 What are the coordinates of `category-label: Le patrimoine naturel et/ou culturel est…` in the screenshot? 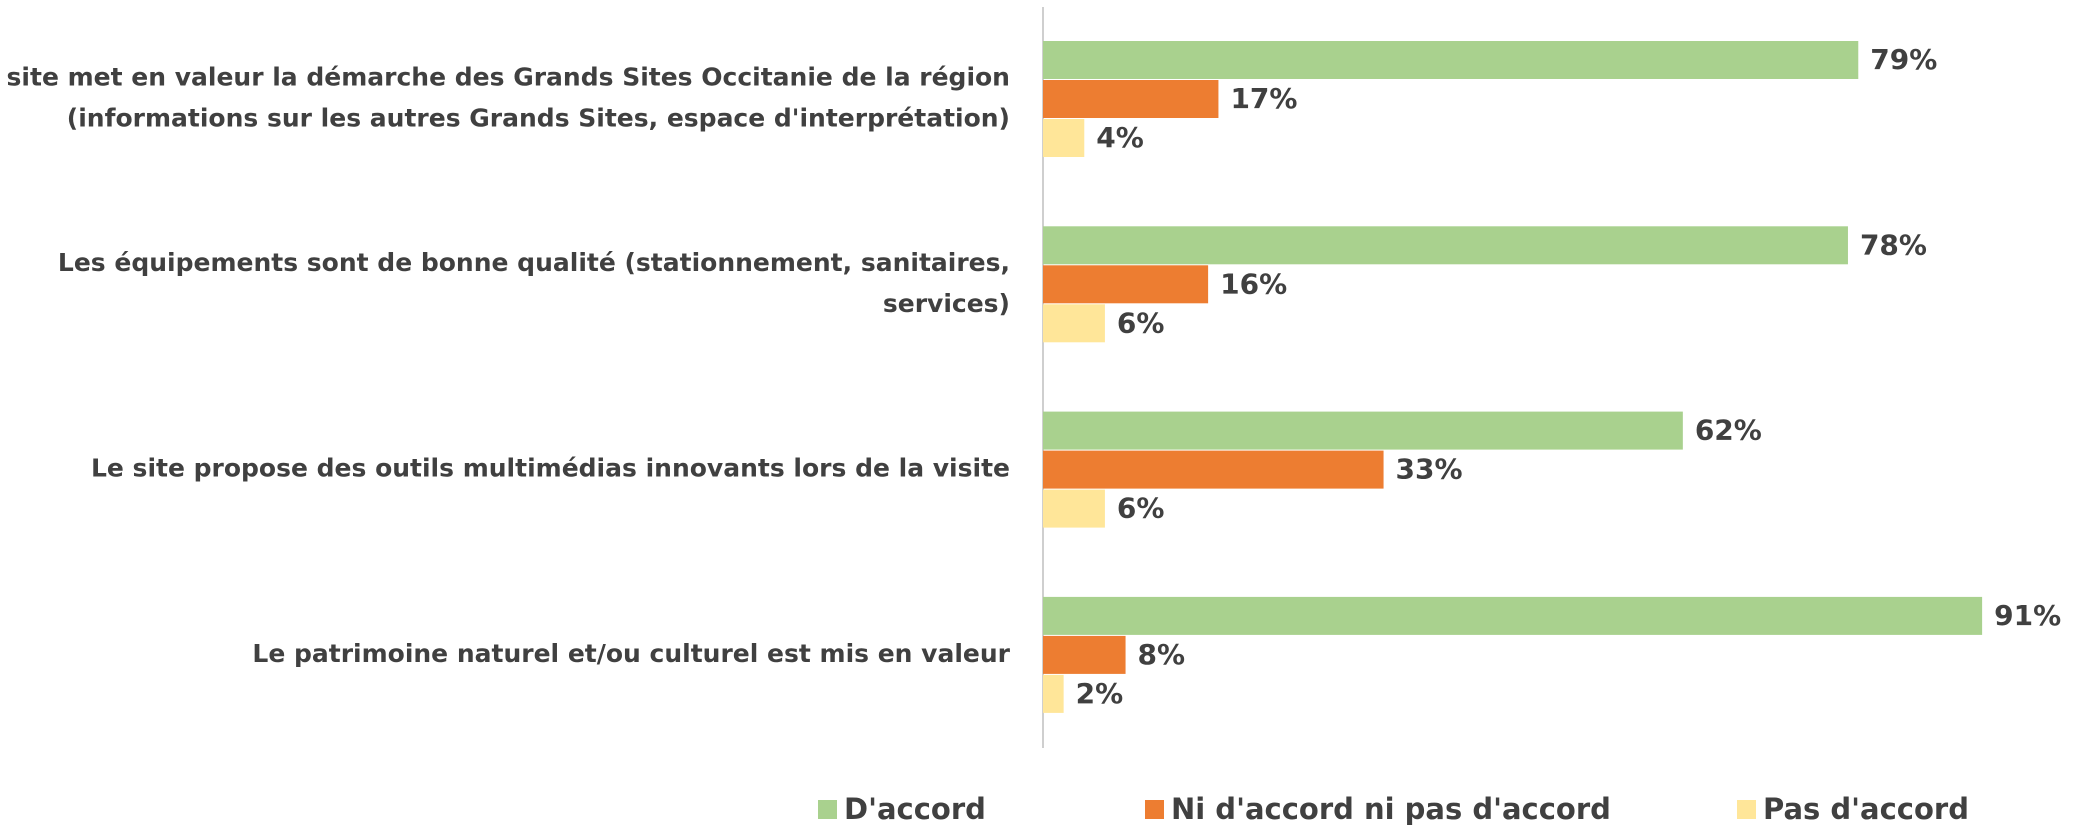 It's located at (631, 653).